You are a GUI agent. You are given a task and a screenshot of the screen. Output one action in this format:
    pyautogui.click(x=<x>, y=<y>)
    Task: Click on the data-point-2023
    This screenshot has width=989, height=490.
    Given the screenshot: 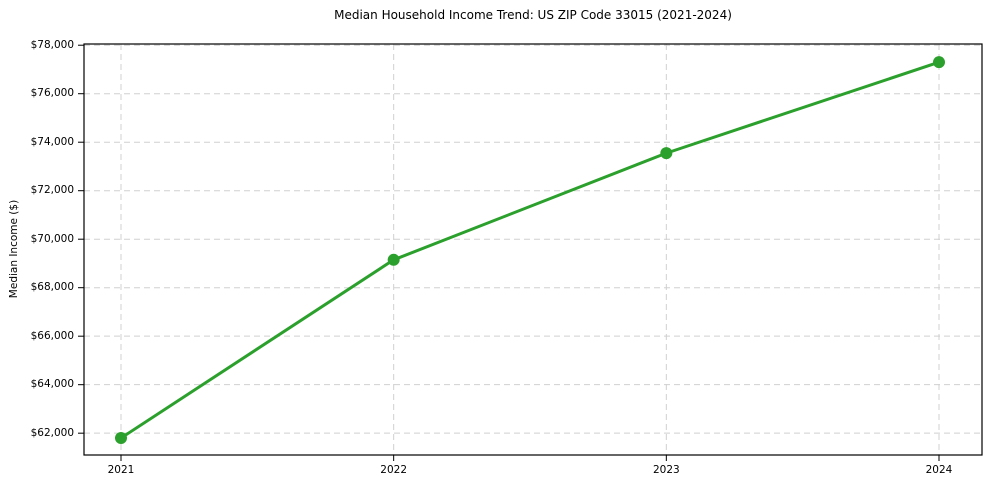 What is the action you would take?
    pyautogui.click(x=666, y=153)
    